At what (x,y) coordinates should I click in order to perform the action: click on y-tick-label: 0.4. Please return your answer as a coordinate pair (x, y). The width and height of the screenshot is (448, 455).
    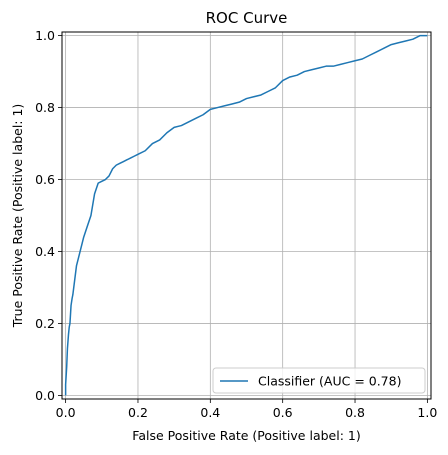
    Looking at the image, I should click on (45, 251).